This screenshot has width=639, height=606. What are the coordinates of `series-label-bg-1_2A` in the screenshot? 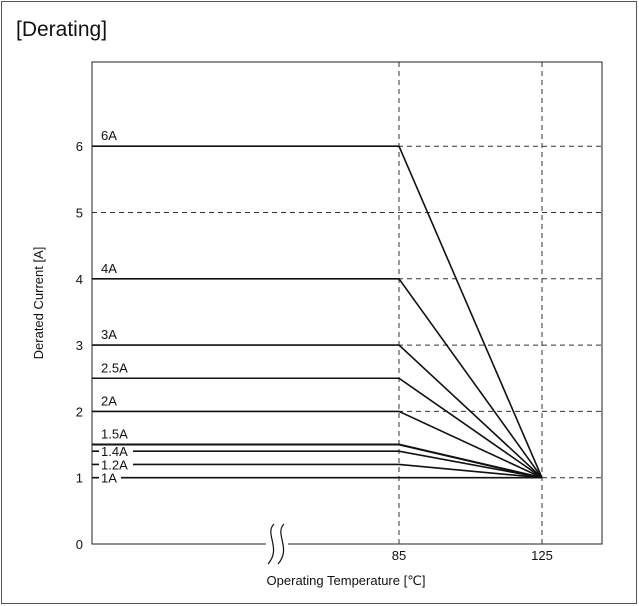 It's located at (116, 465).